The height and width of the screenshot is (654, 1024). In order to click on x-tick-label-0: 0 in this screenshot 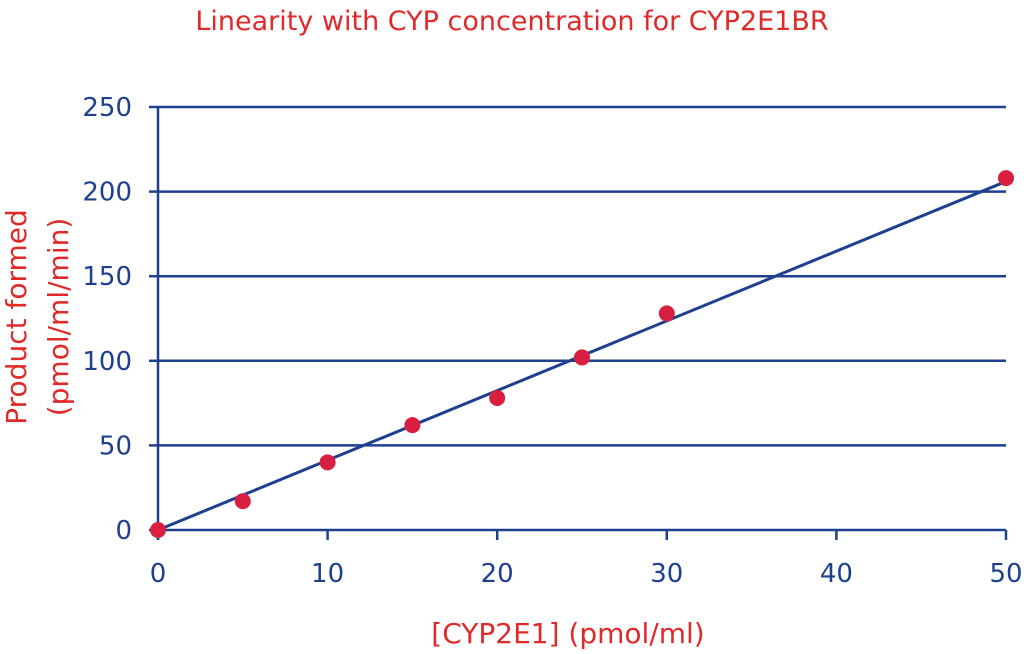, I will do `click(158, 574)`.